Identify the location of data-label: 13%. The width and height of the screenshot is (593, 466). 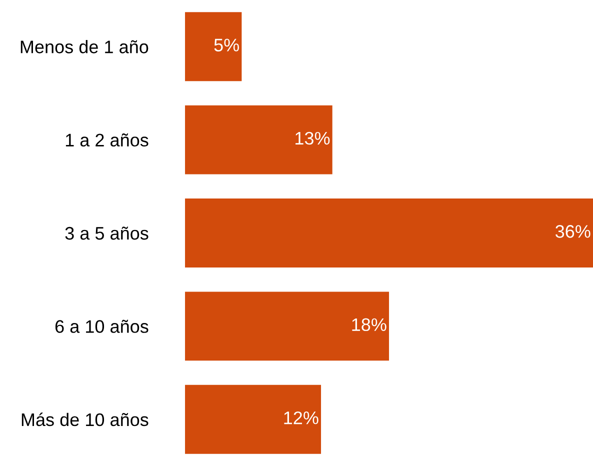
(313, 138).